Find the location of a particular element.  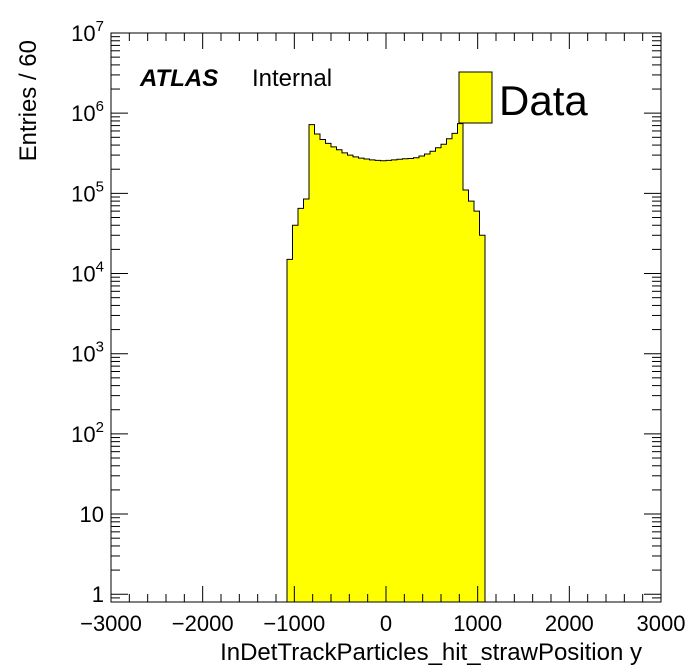

atlas-label: ATLAS Internal is located at coordinates (235, 78).